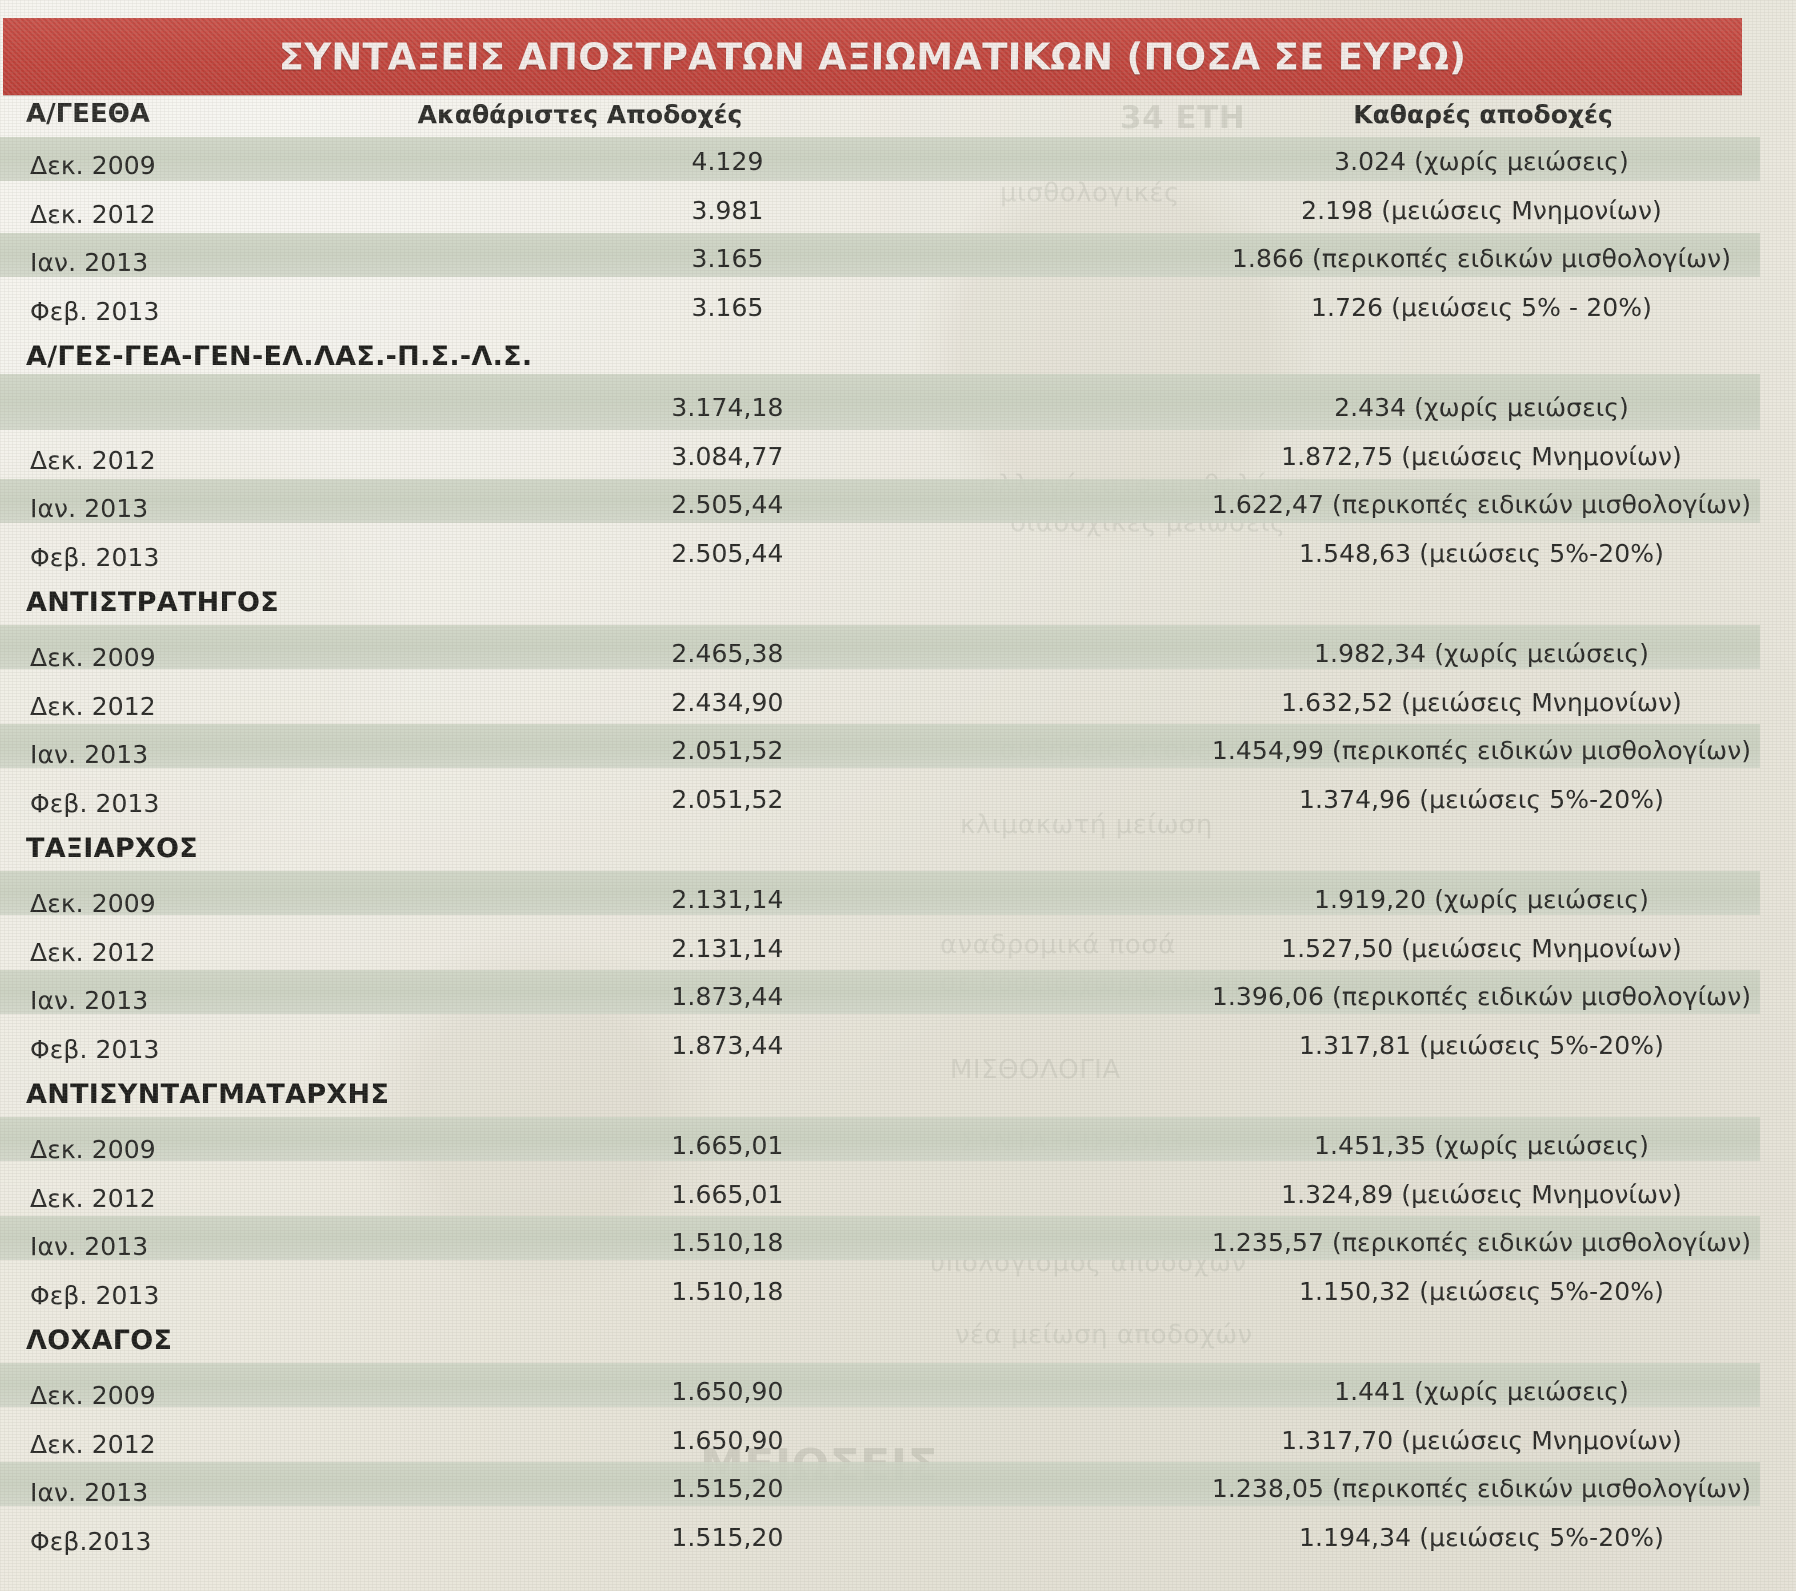  I want to click on row-gross: 3.165, so click(727, 307).